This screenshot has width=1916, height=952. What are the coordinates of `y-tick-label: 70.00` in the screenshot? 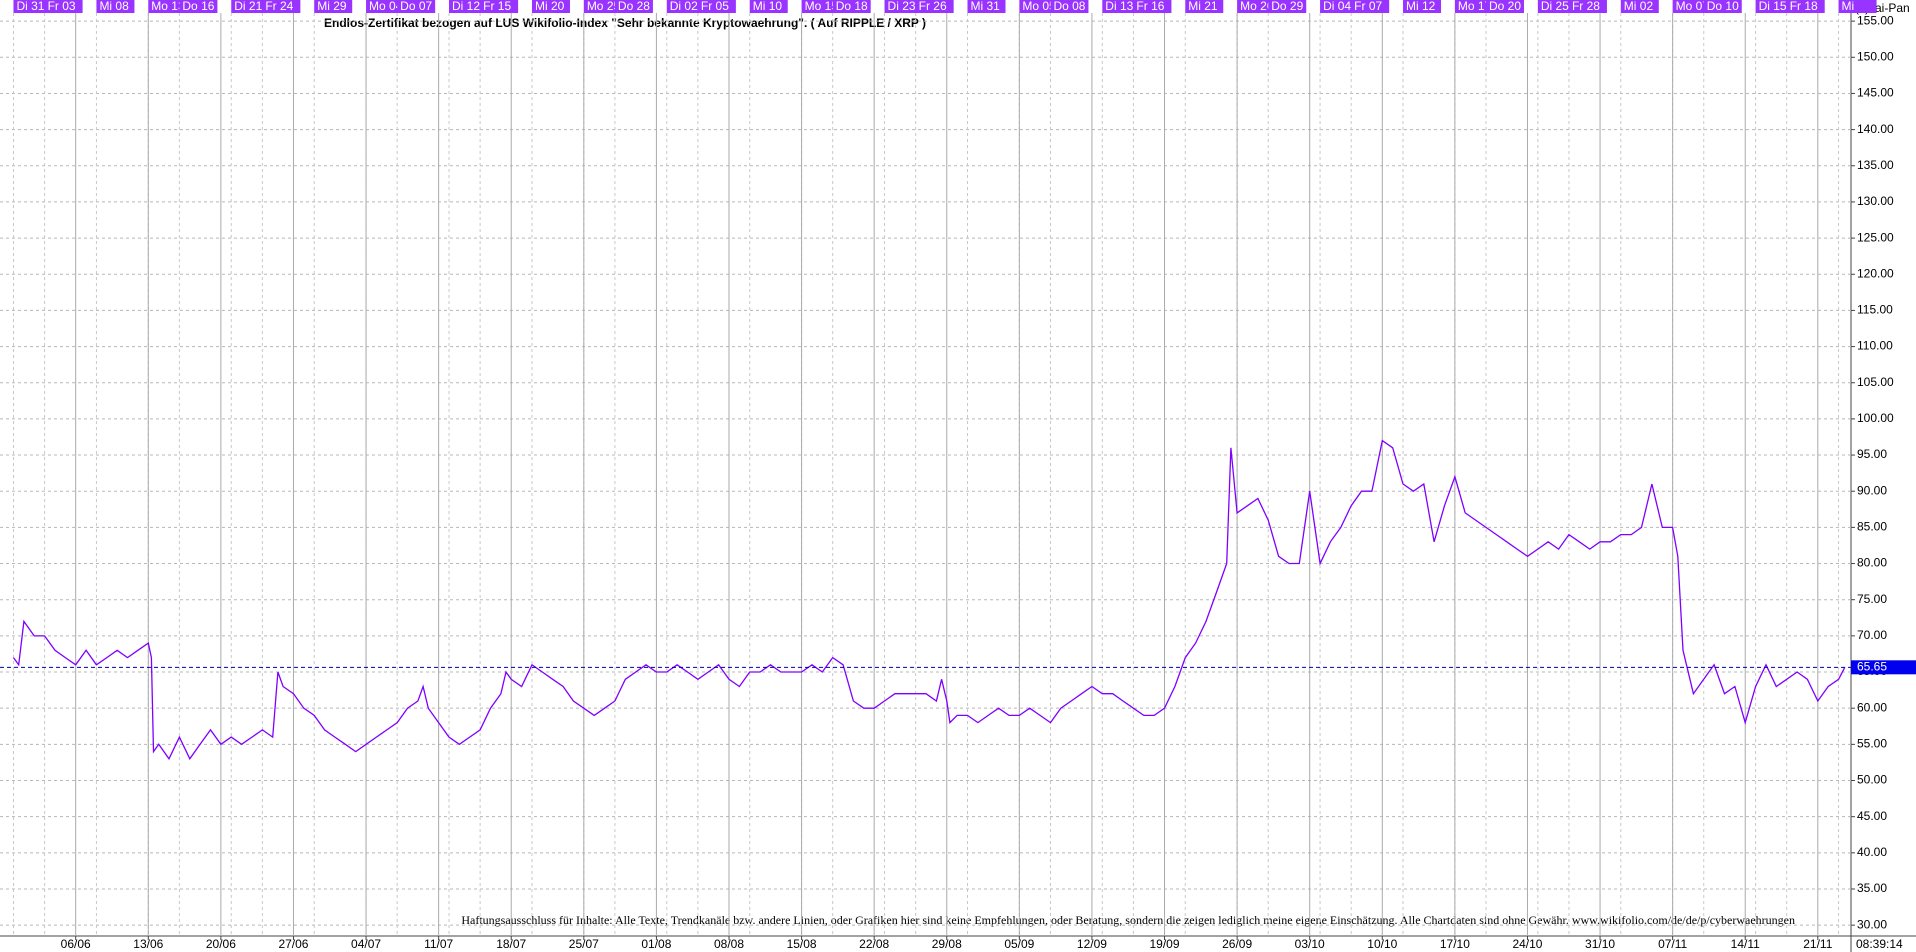 It's located at (1872, 635).